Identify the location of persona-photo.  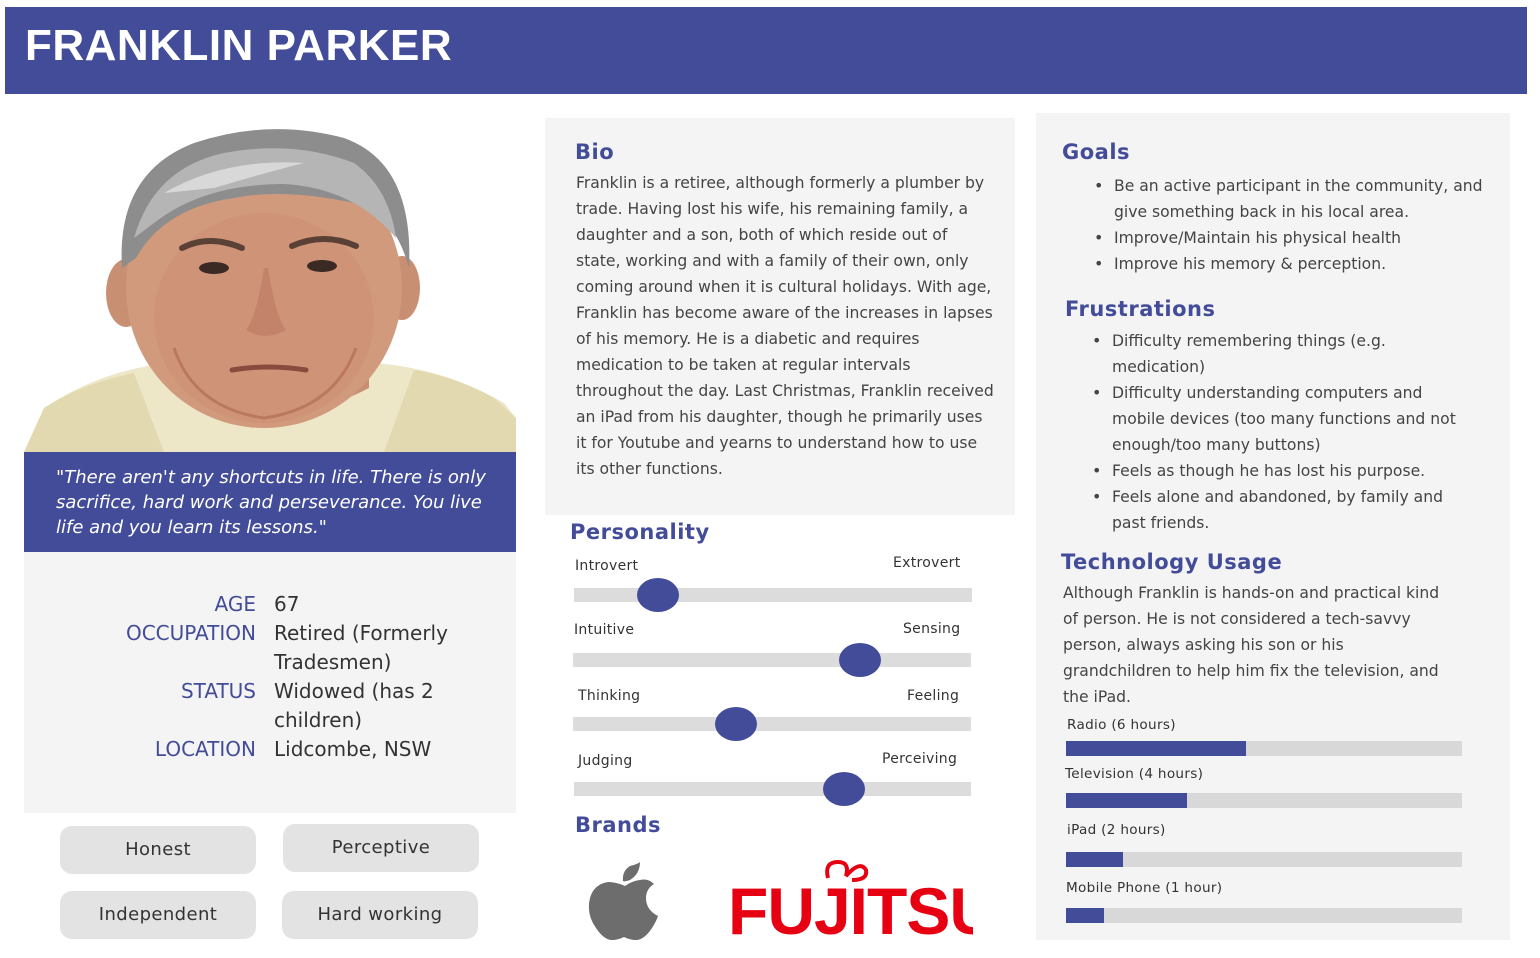
(270, 285).